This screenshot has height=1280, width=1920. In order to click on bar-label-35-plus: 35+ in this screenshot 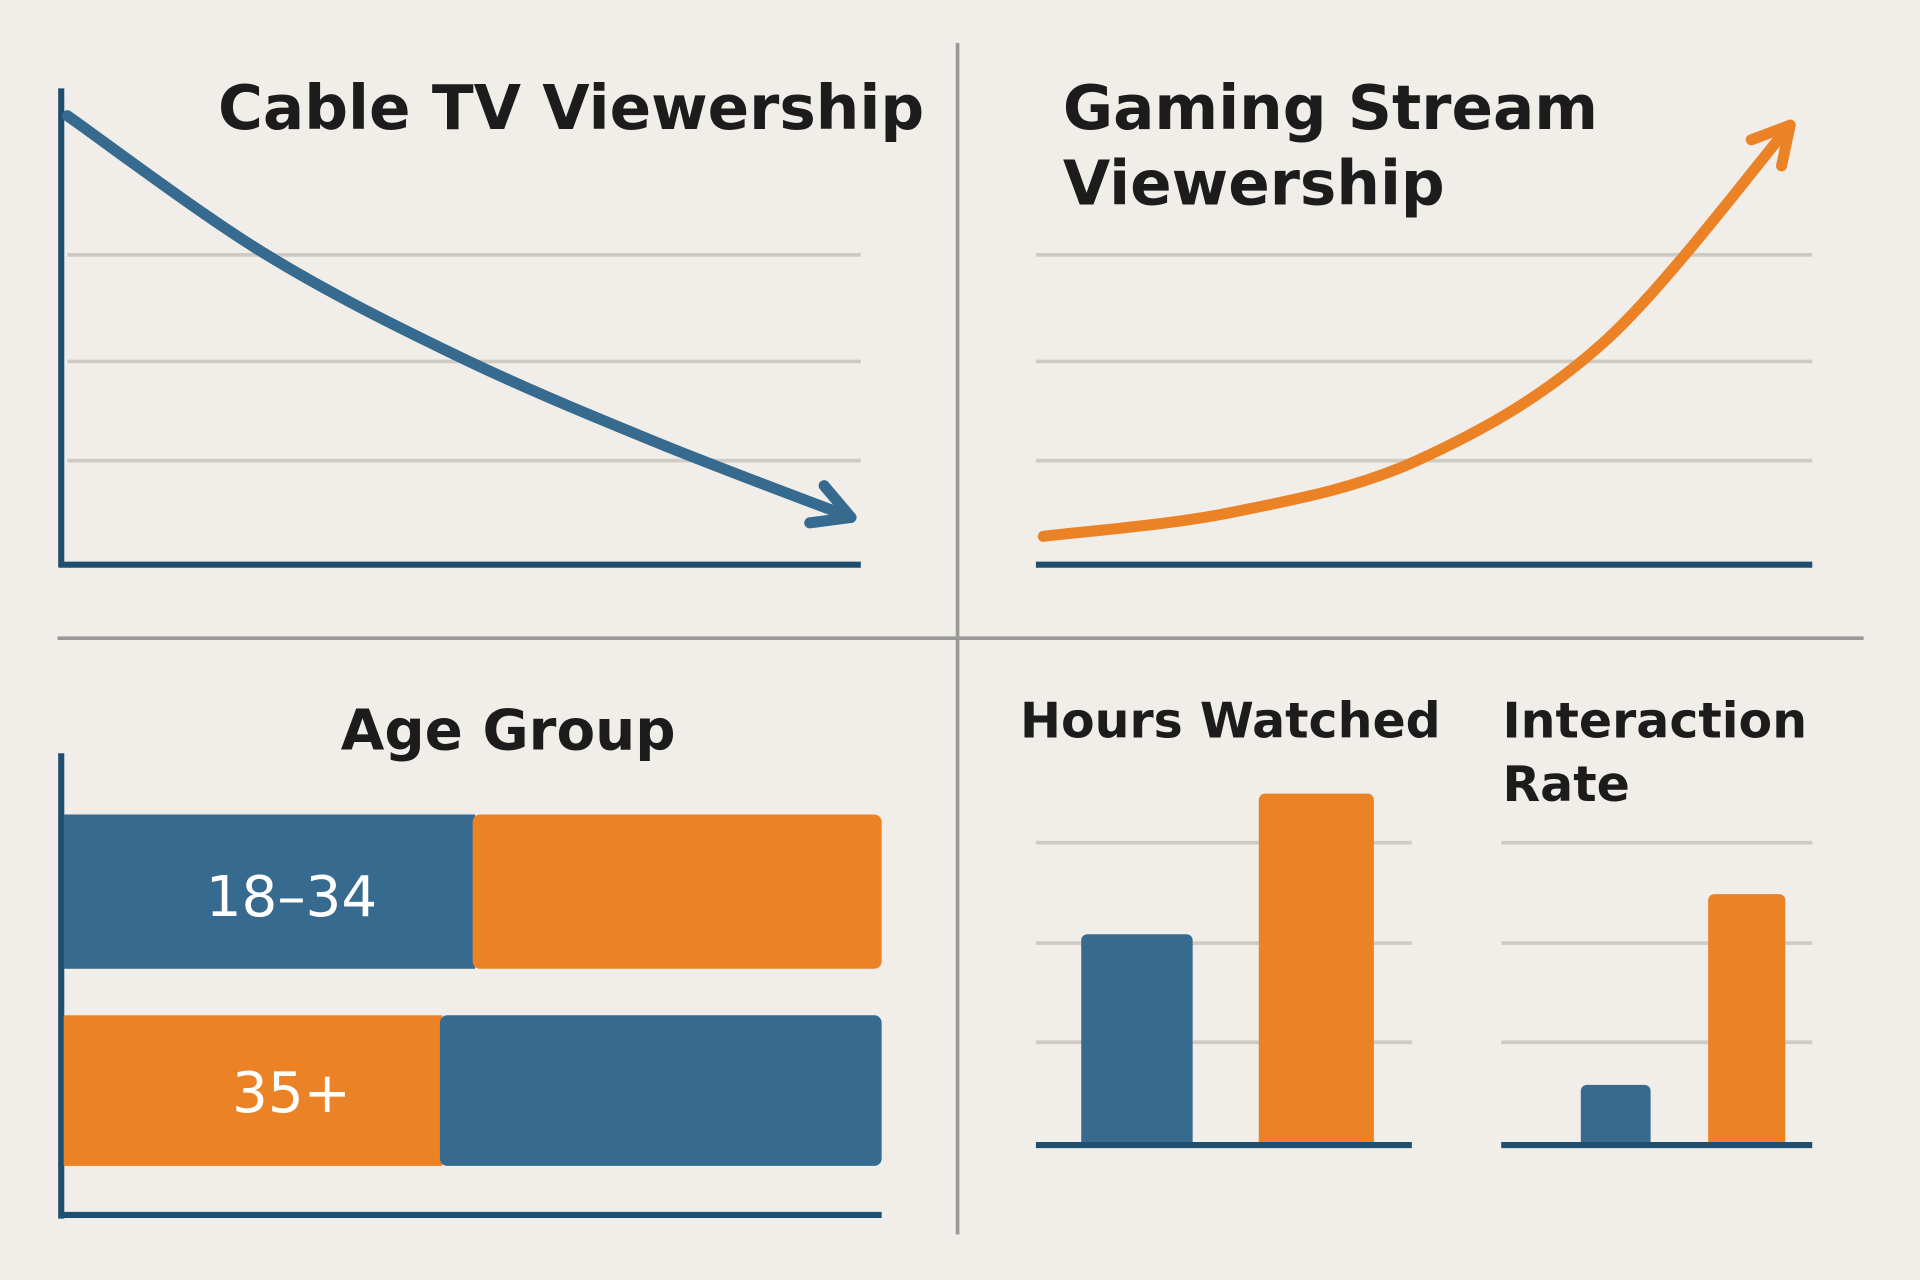, I will do `click(291, 1093)`.